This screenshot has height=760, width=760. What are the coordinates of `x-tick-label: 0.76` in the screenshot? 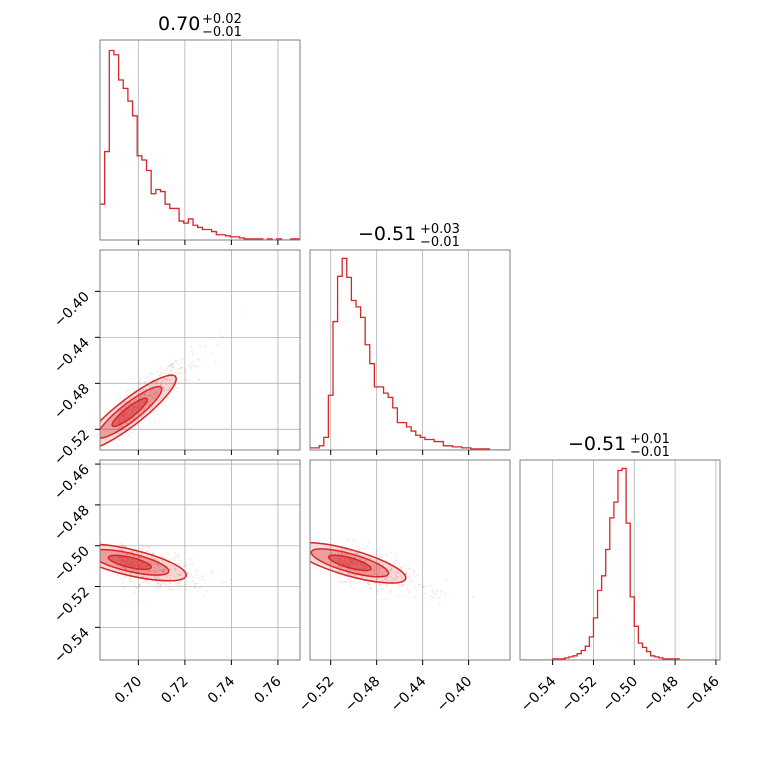 It's located at (267, 689).